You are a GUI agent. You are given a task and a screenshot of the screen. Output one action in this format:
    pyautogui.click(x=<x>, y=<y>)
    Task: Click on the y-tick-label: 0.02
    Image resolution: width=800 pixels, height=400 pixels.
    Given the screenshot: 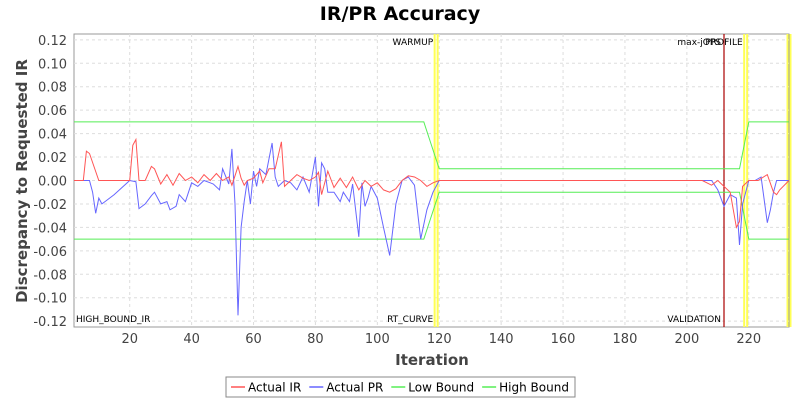 What is the action you would take?
    pyautogui.click(x=52, y=158)
    